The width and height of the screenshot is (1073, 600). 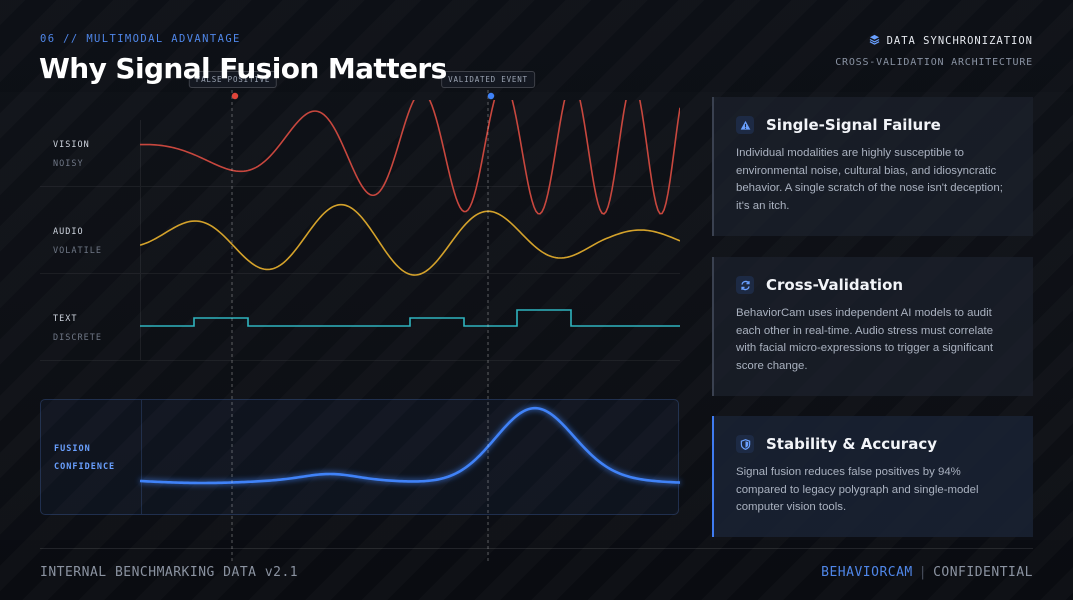 What do you see at coordinates (77, 338) in the screenshot?
I see `lane-sub: DISCRETE` at bounding box center [77, 338].